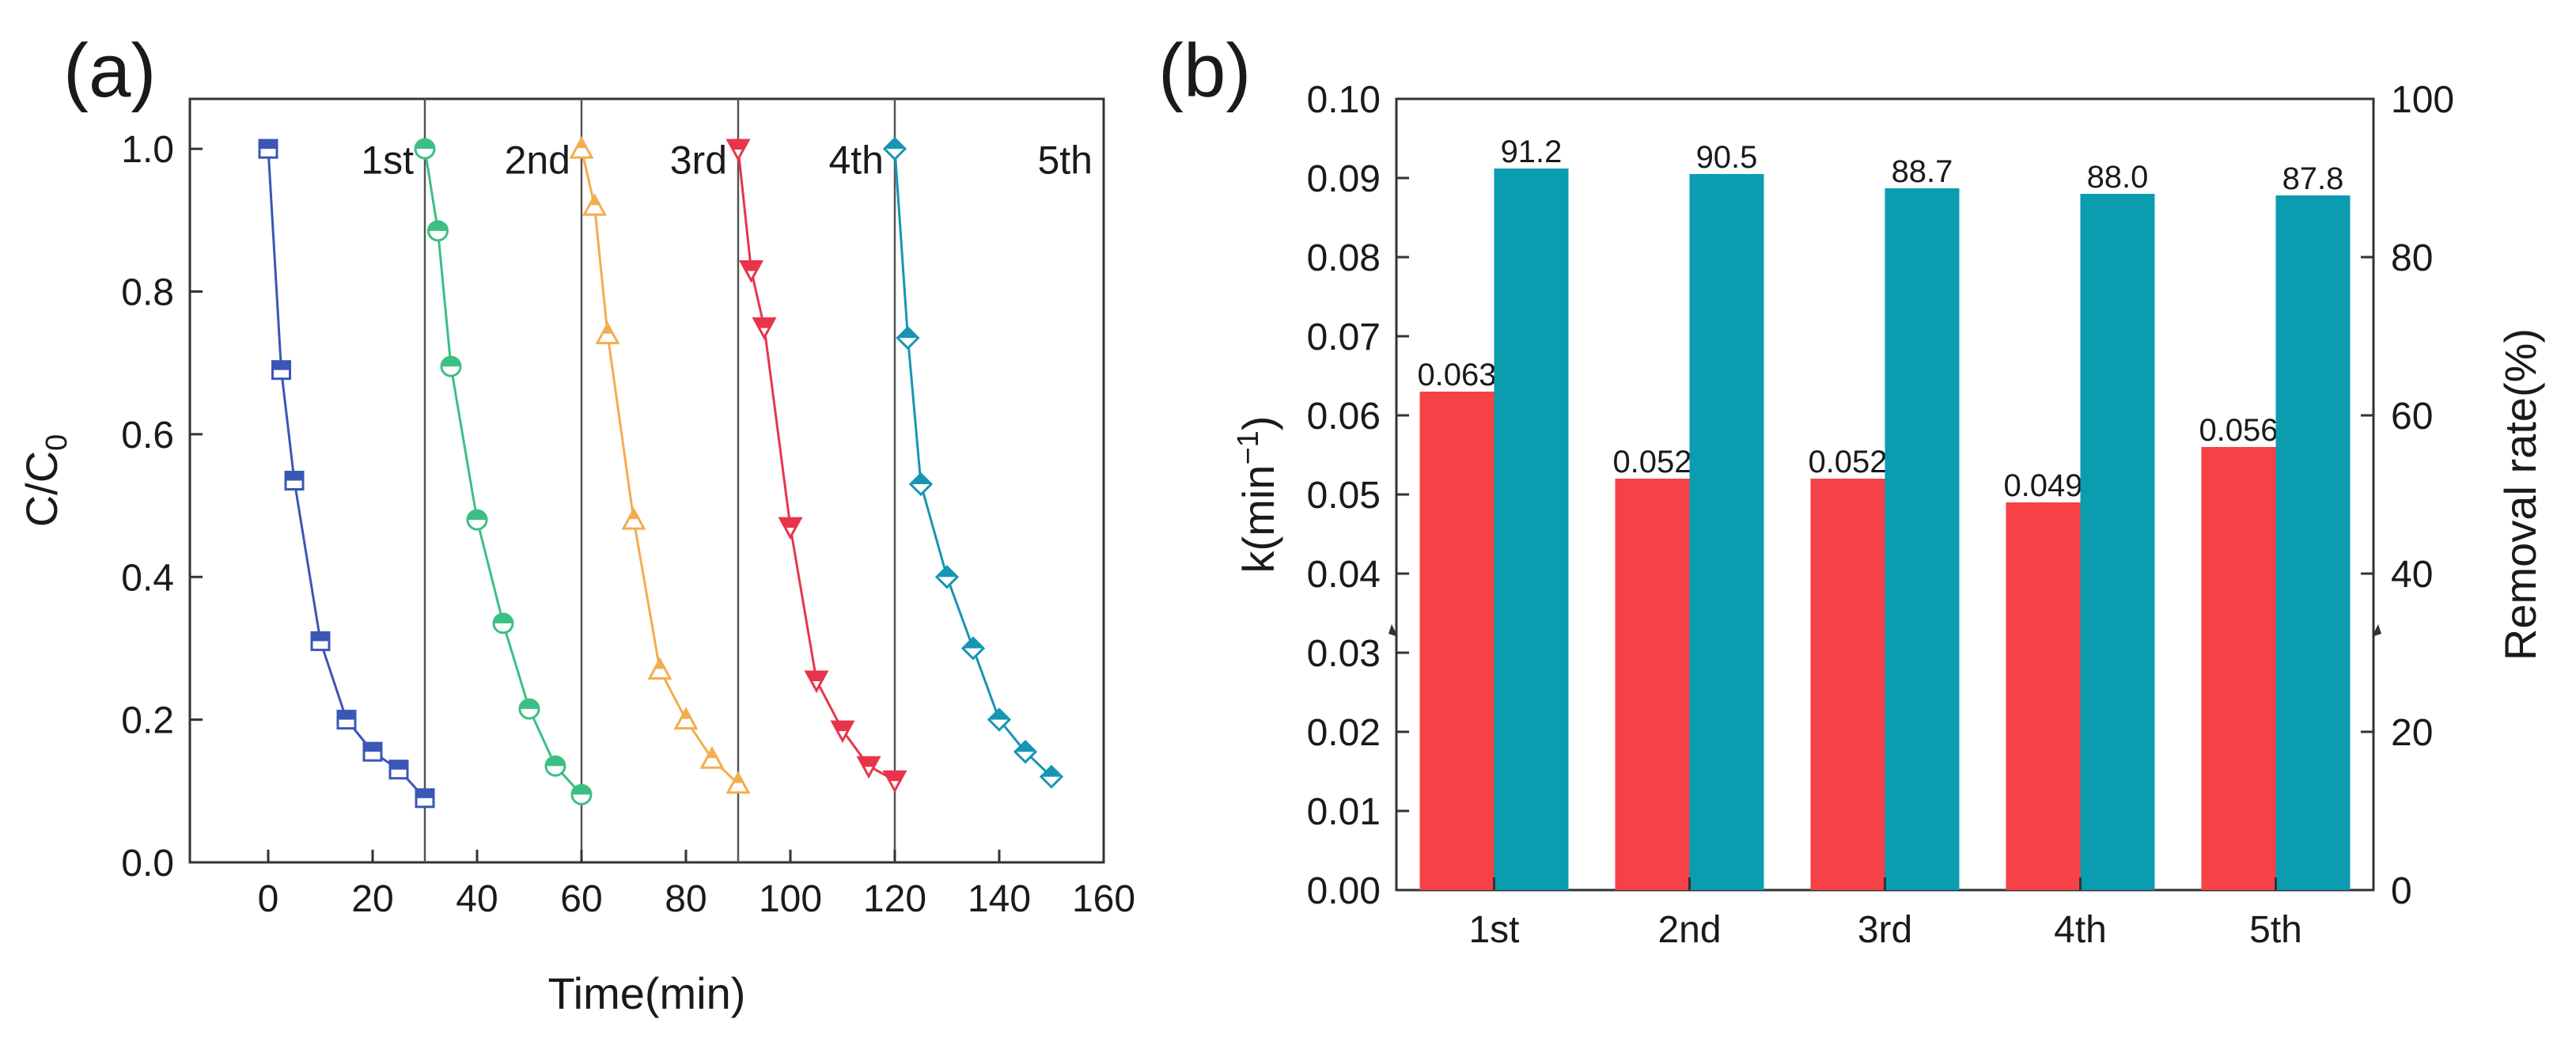  What do you see at coordinates (856, 160) in the screenshot?
I see `cycle-label: 4th` at bounding box center [856, 160].